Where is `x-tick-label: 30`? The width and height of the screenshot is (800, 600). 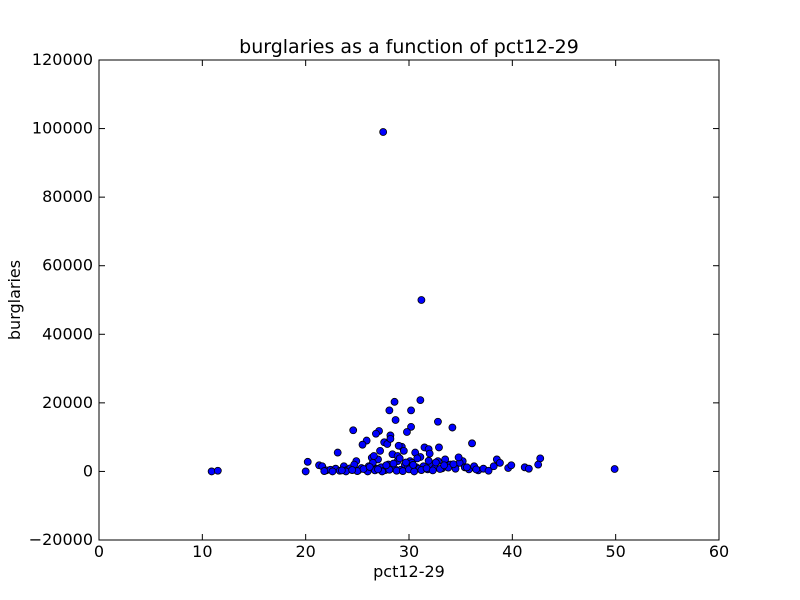 x-tick-label: 30 is located at coordinates (409, 551).